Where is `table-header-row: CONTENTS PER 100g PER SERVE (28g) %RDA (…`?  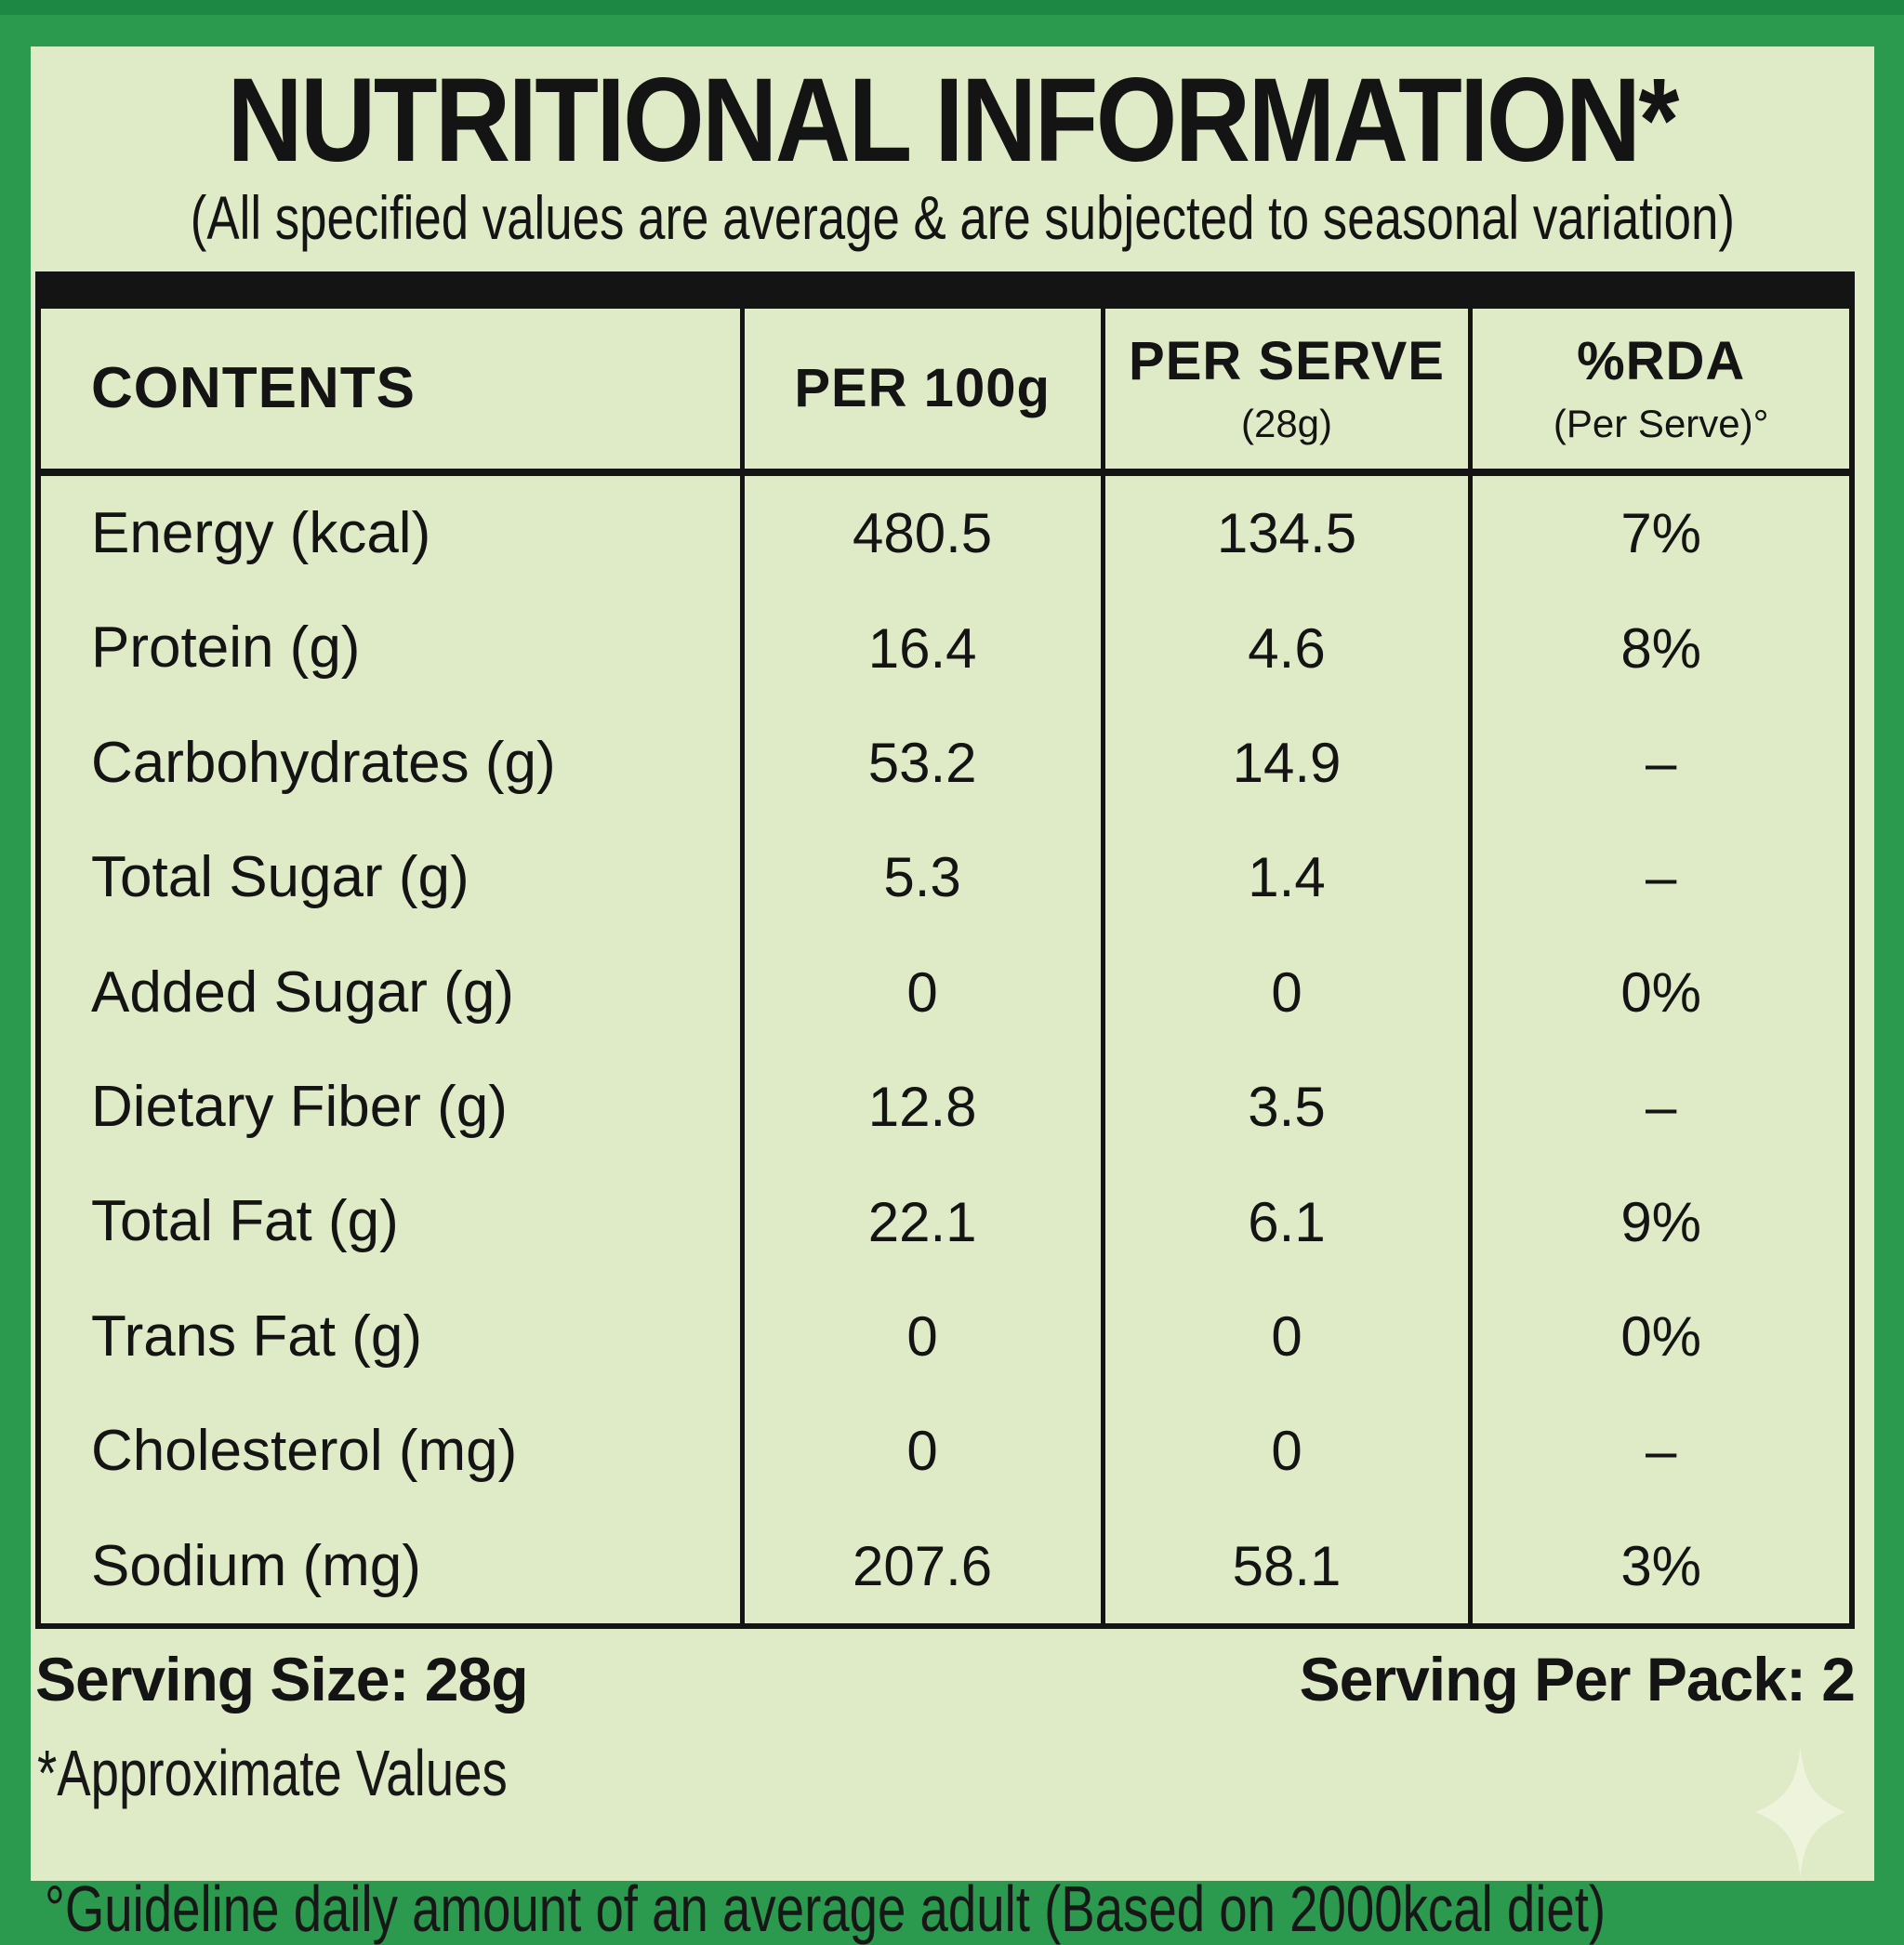
table-header-row: CONTENTS PER 100g PER SERVE (28g) %RDA (… is located at coordinates (945, 392).